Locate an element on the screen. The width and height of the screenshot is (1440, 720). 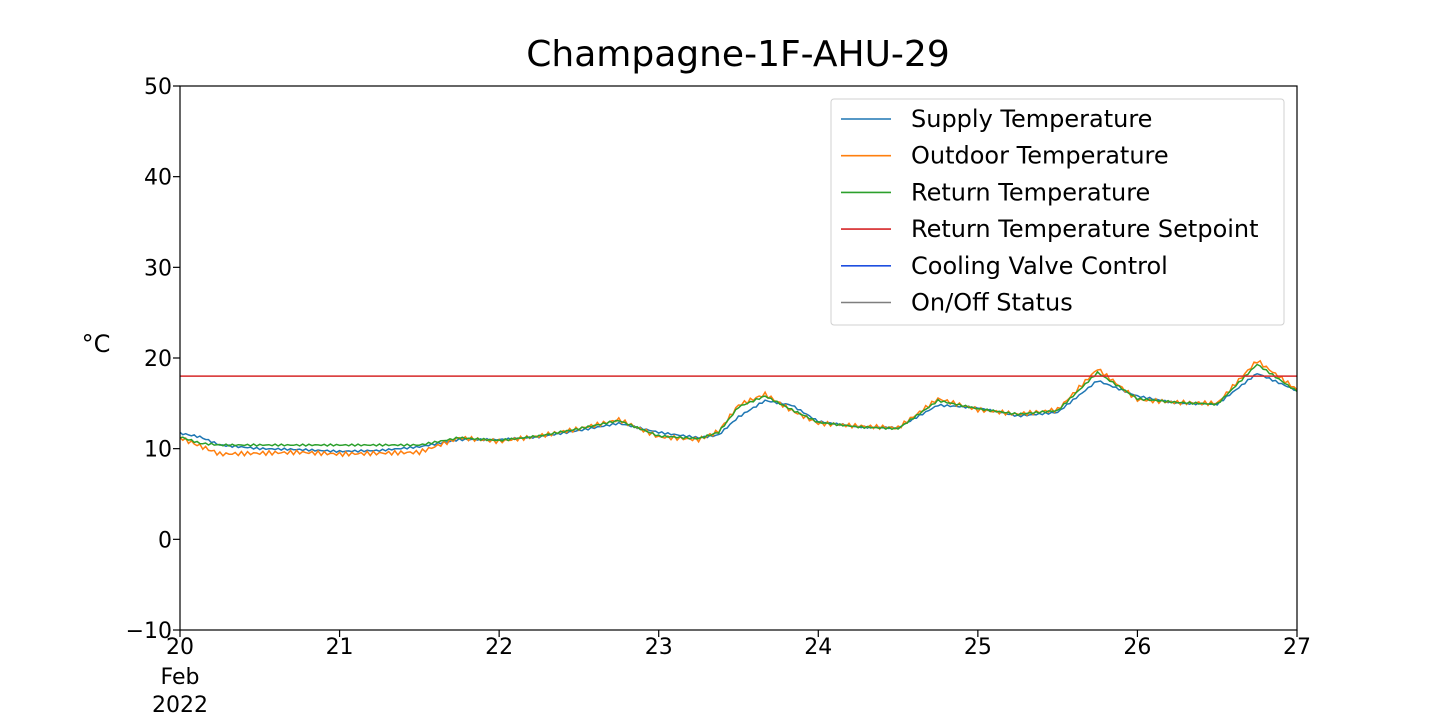
y-tick-label: 30 is located at coordinates (158, 268).